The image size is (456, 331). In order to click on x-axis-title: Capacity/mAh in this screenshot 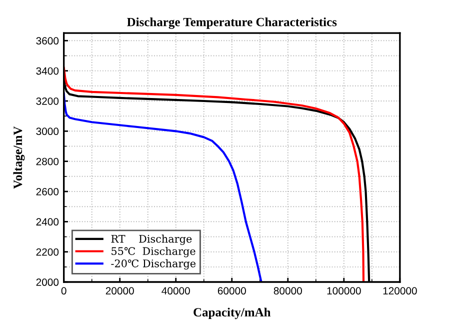, I will do `click(232, 314)`.